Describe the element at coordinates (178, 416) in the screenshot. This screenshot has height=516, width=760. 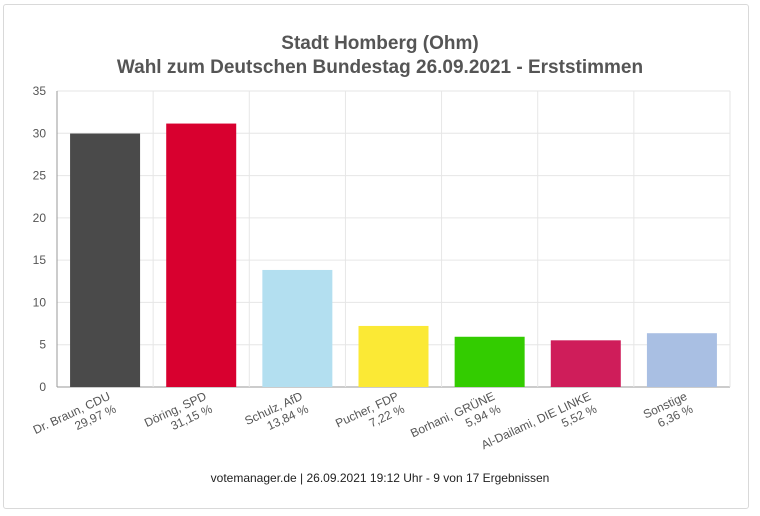
I see `x-tick-label: Döring, SPD31,15 %` at that location.